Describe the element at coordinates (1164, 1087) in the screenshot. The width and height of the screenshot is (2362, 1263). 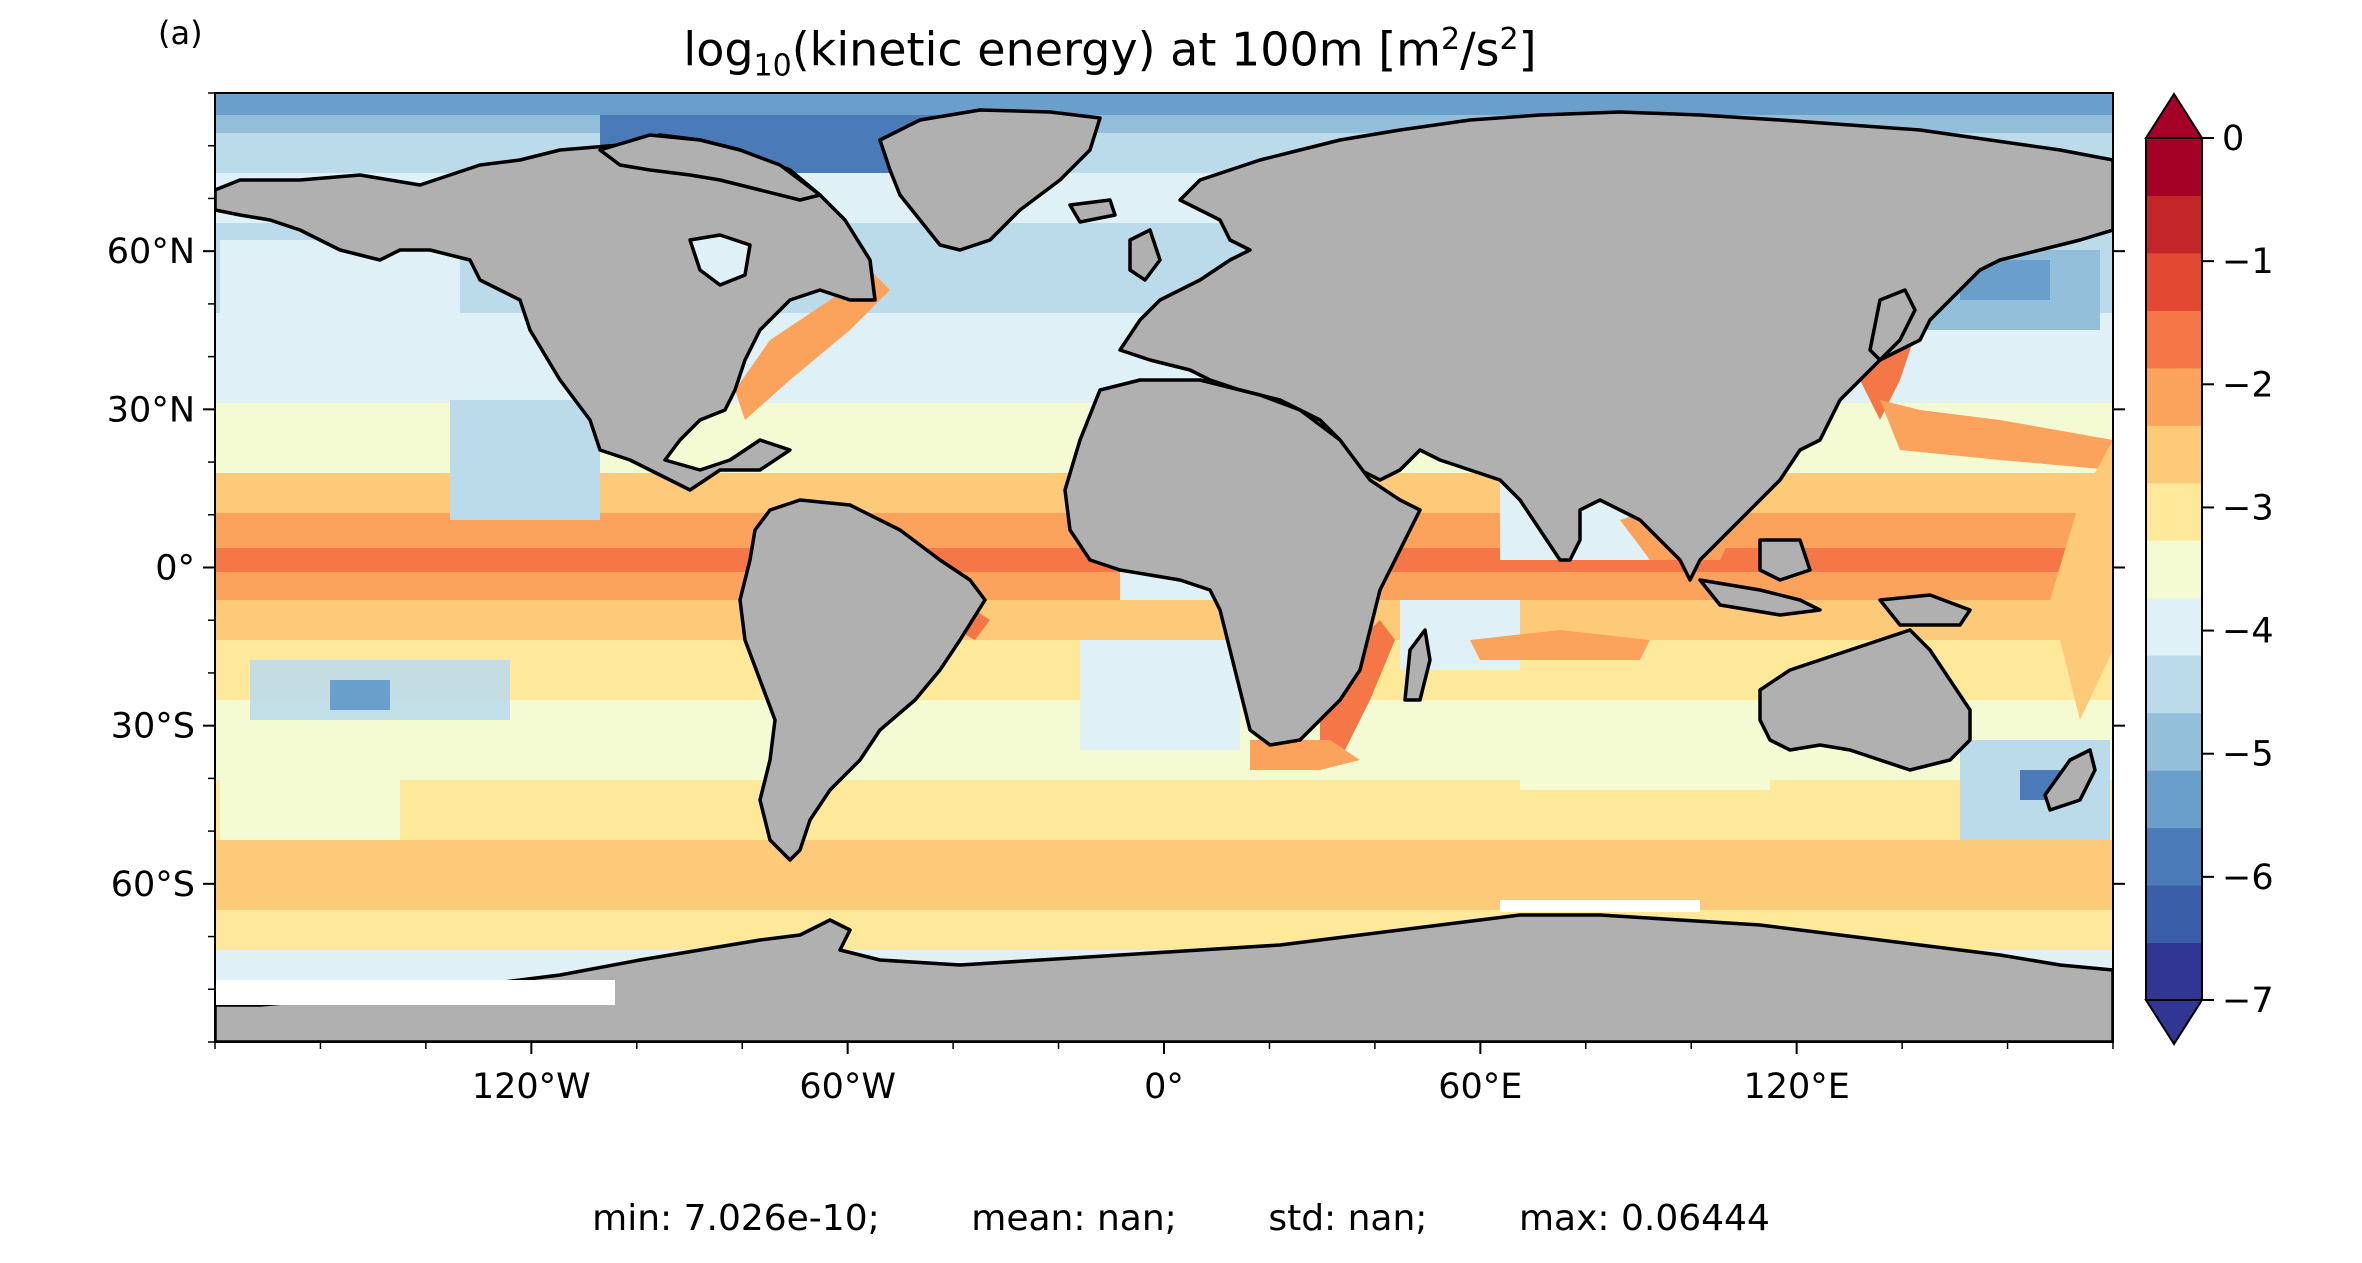
I see `lon-tick-label: 0°` at that location.